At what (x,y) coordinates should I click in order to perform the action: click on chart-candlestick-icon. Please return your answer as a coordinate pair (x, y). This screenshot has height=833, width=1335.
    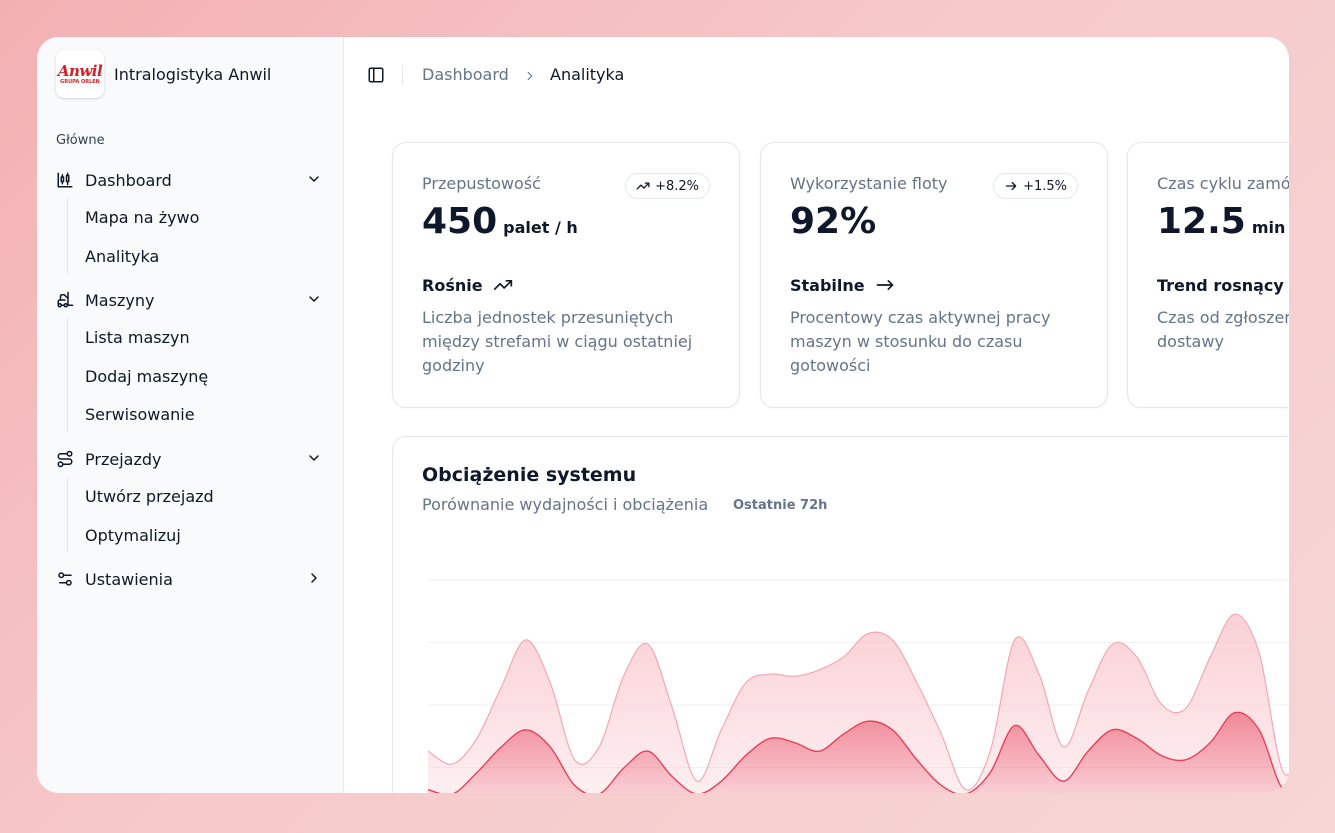
    Looking at the image, I should click on (65, 180).